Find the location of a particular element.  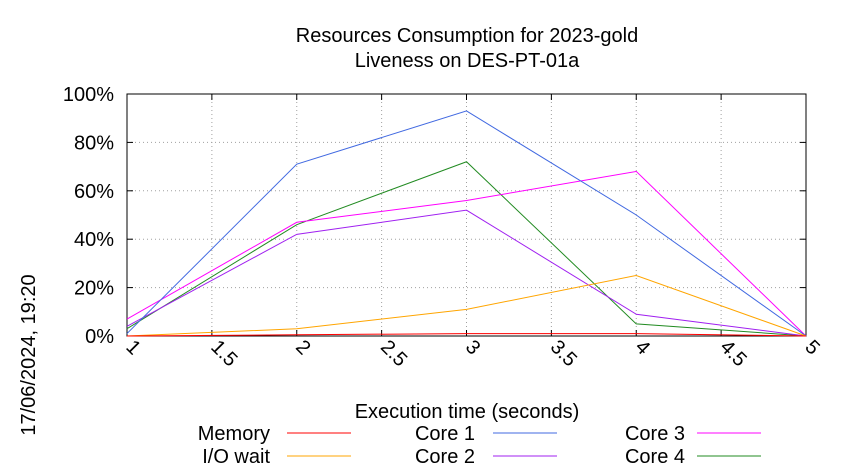

x-tick-label: 2 is located at coordinates (302, 347).